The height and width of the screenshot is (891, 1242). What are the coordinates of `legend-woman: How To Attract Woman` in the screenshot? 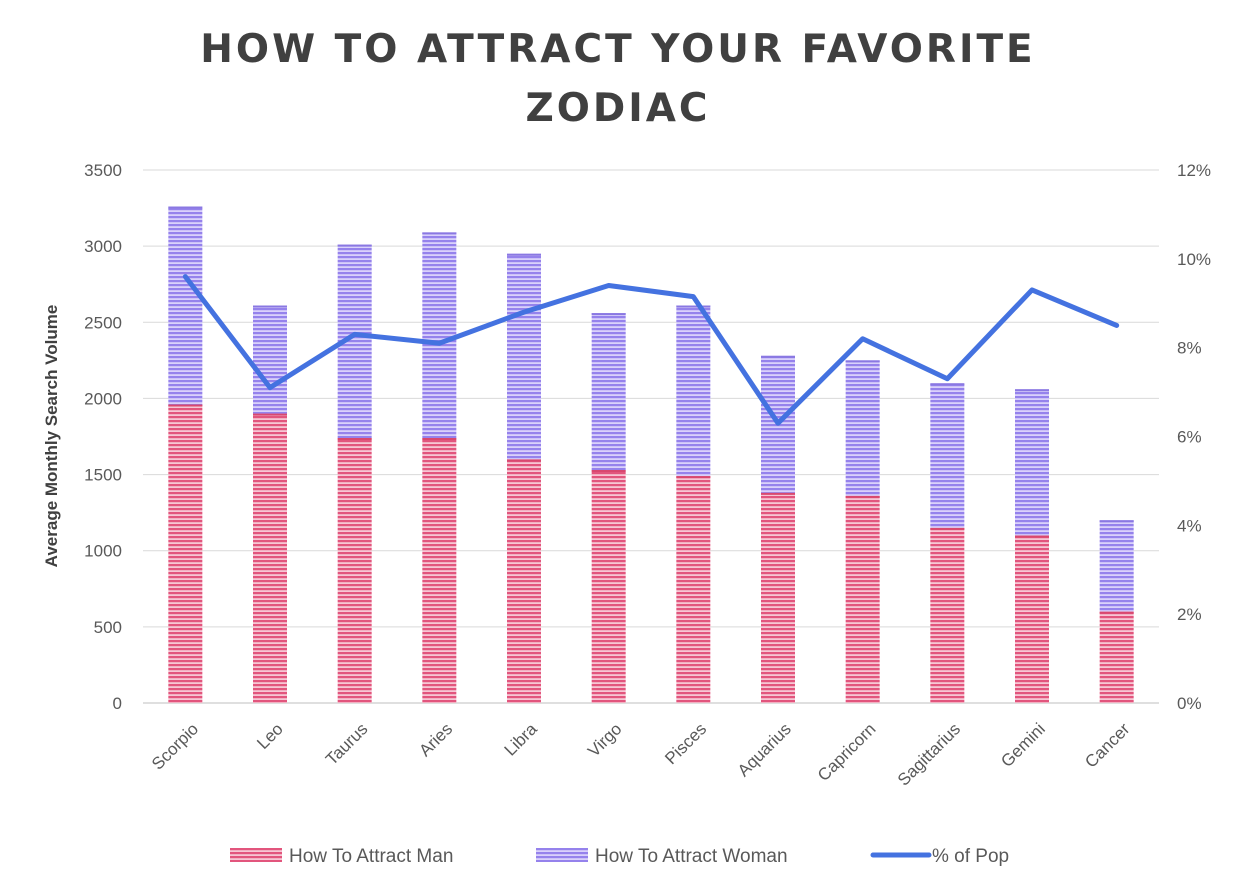 It's located at (662, 856).